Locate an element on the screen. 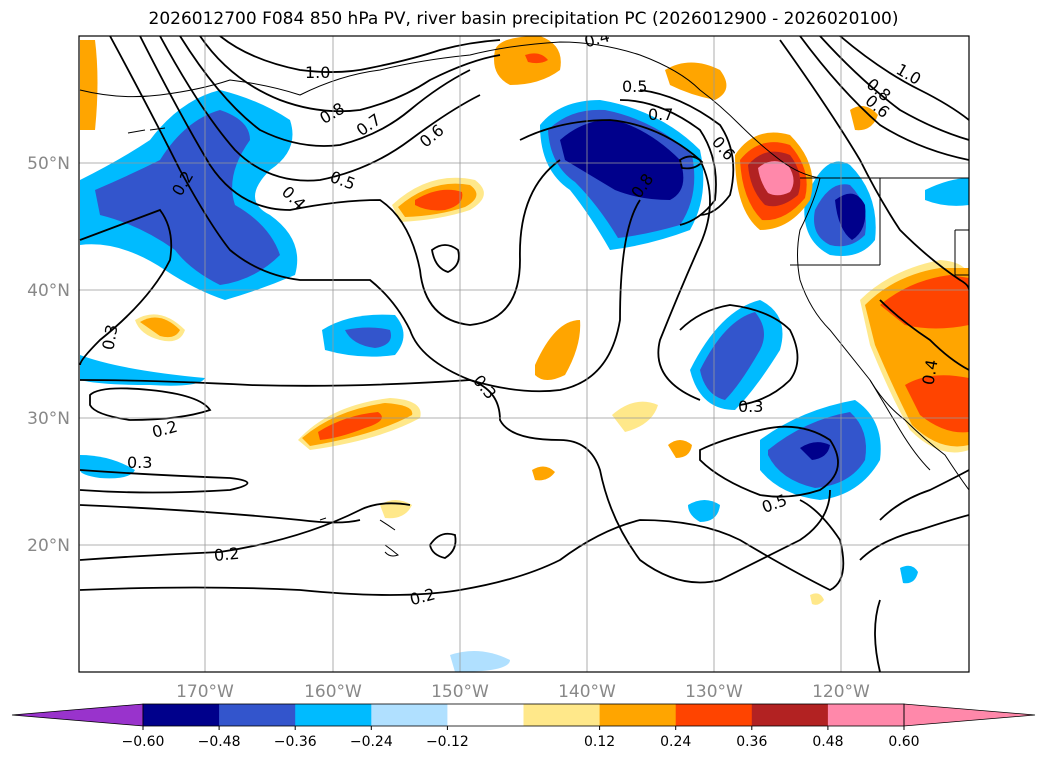 The image size is (1047, 765). colorbar-tick-label: −0.36 is located at coordinates (295, 742).